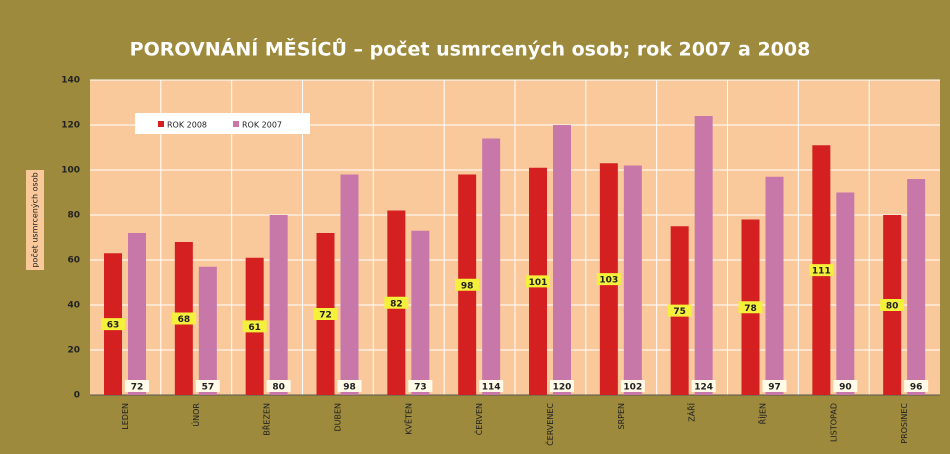  What do you see at coordinates (833, 422) in the screenshot?
I see `x-tick-label: LISTOPAD` at bounding box center [833, 422].